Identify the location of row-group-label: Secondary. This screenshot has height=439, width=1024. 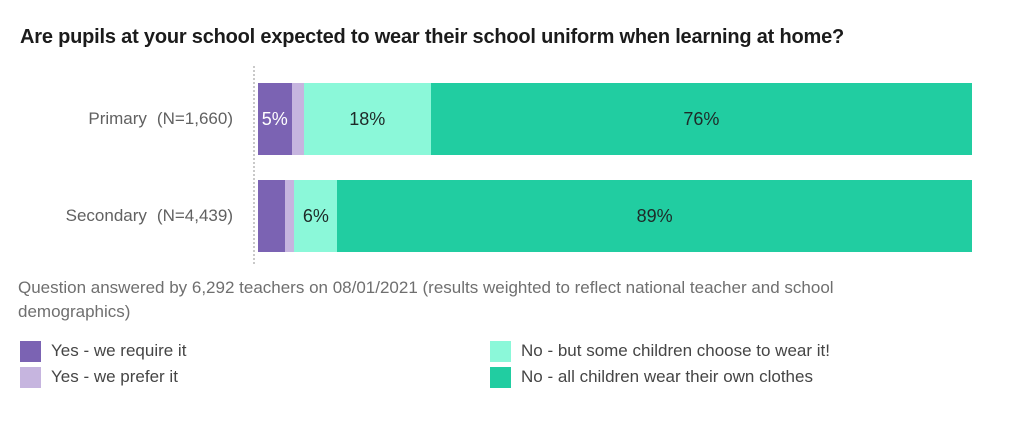
(106, 215).